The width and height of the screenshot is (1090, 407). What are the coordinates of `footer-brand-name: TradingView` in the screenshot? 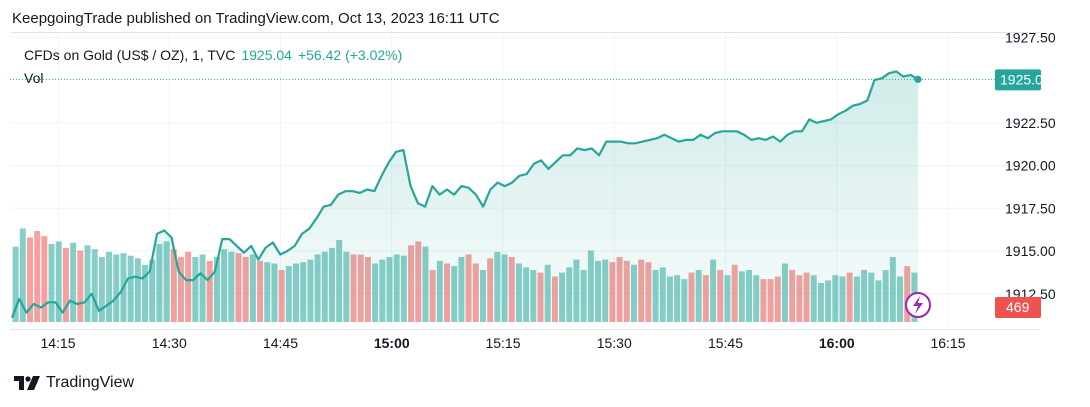 It's located at (90, 382).